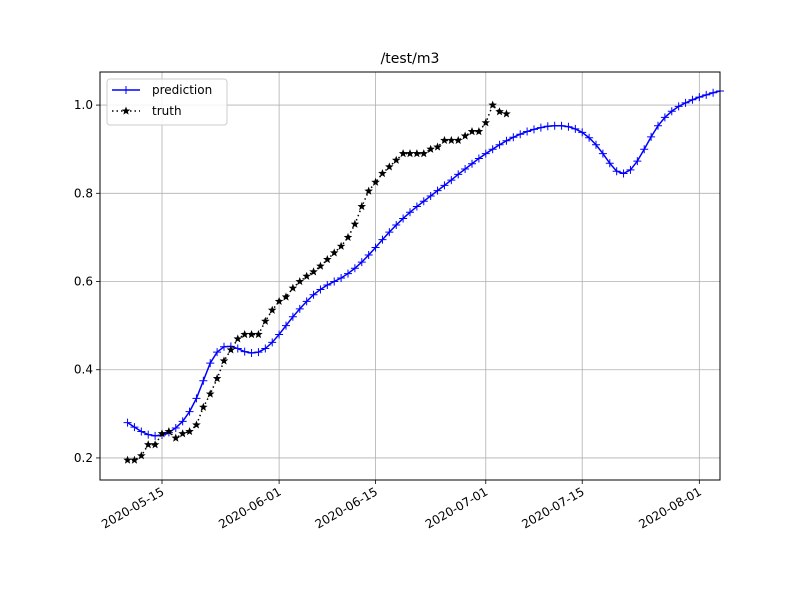 This screenshot has width=800, height=600. Describe the element at coordinates (83, 105) in the screenshot. I see `y-tick-label: 1.0` at that location.